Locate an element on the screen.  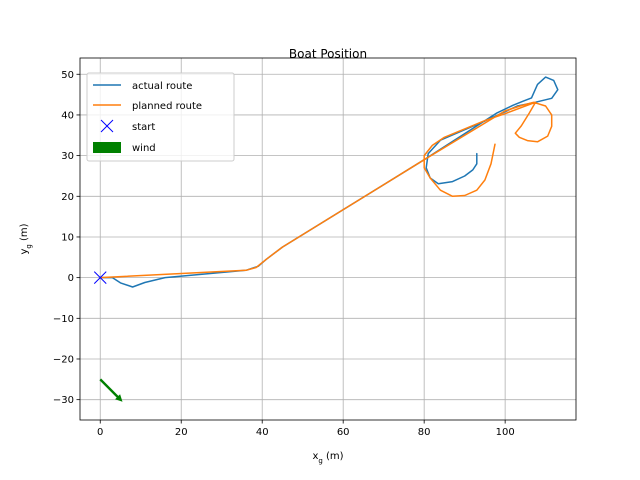
start-marker is located at coordinates (100, 277).